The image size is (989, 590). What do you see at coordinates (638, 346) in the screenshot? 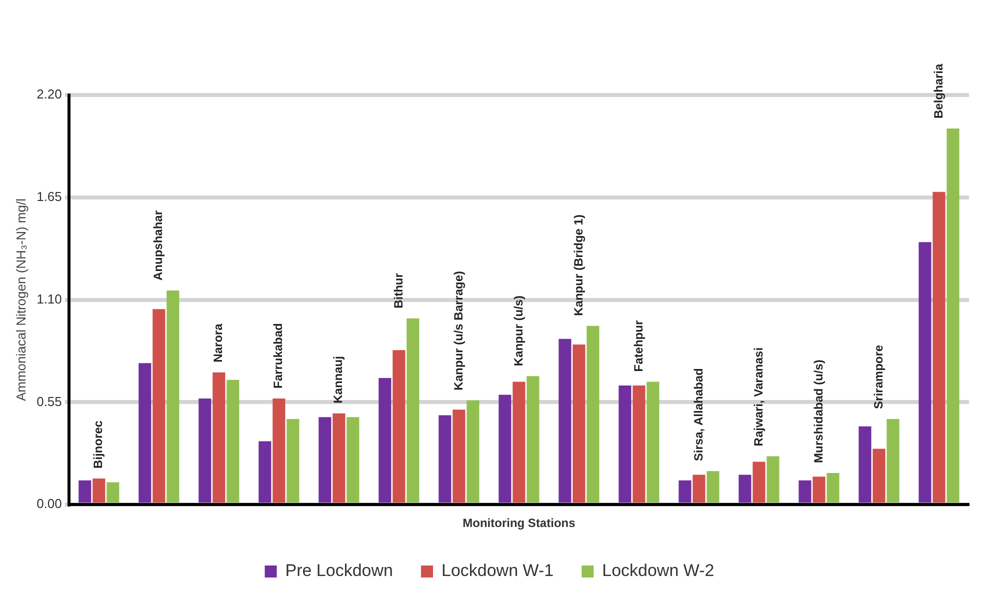
I see `x-tick-label: Fatehpur` at bounding box center [638, 346].